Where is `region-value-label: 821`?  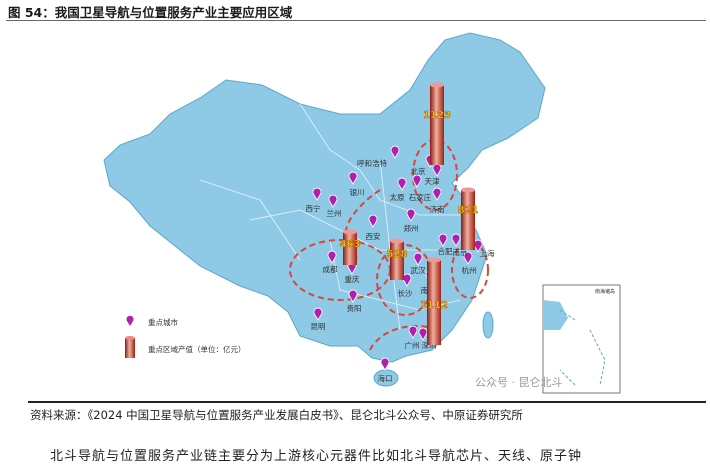 region-value-label: 821 is located at coordinates (468, 210).